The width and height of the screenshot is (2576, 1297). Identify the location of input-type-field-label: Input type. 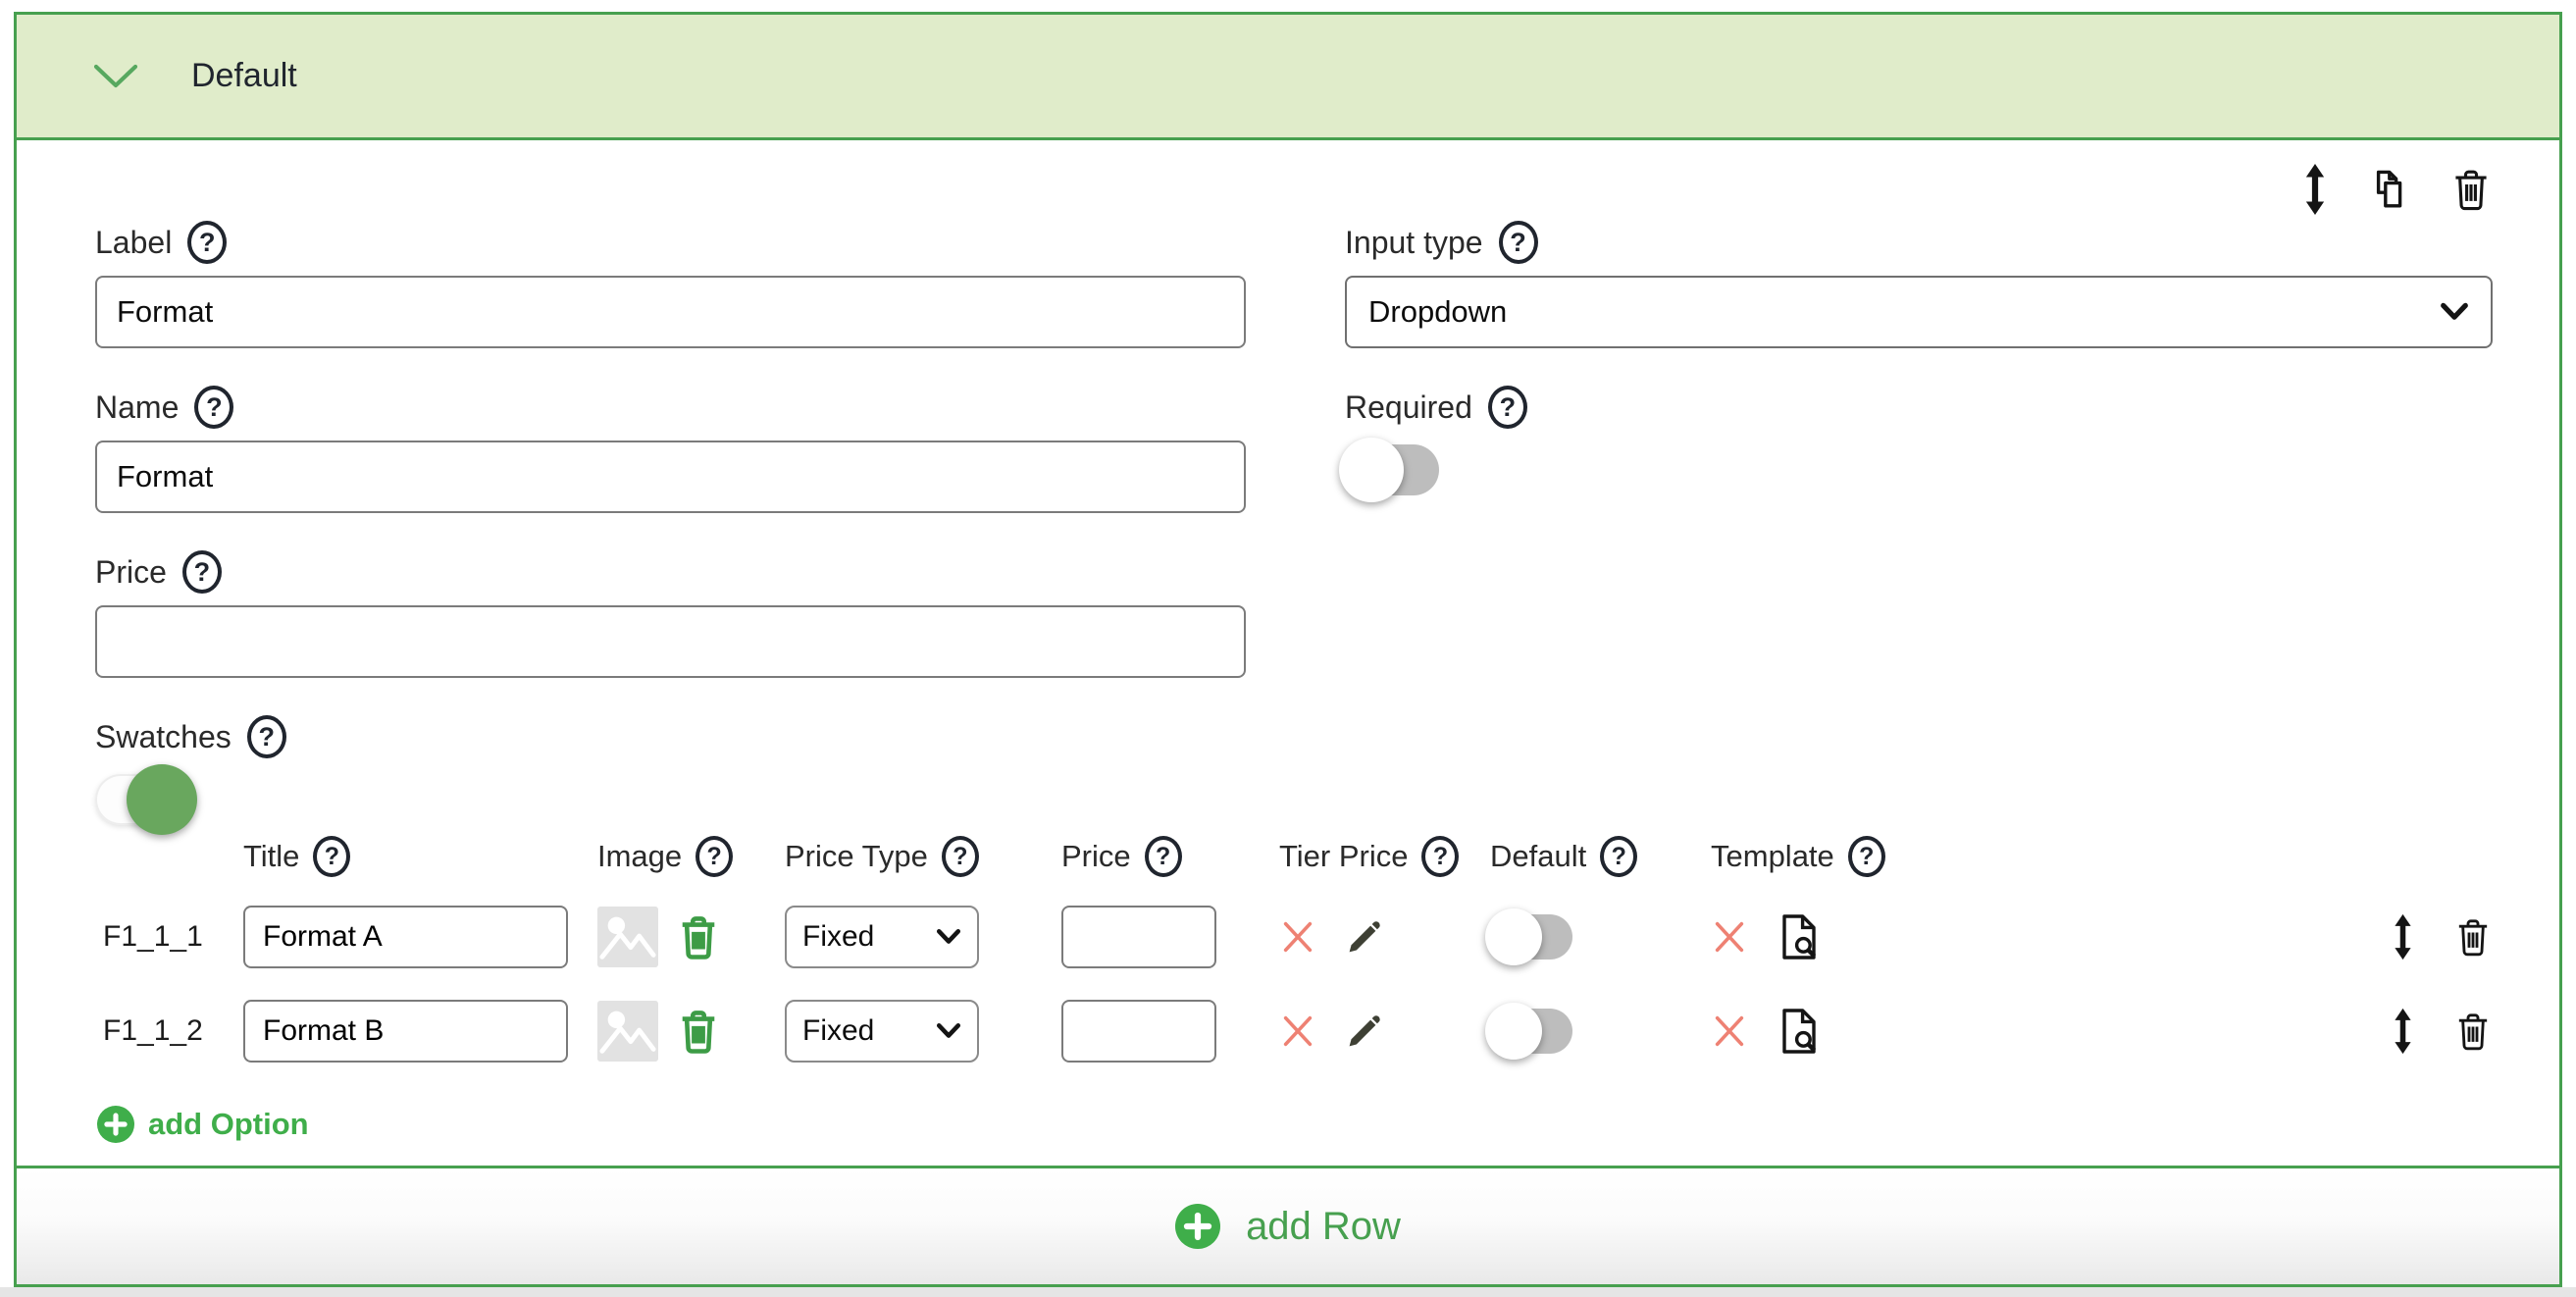
(1414, 242).